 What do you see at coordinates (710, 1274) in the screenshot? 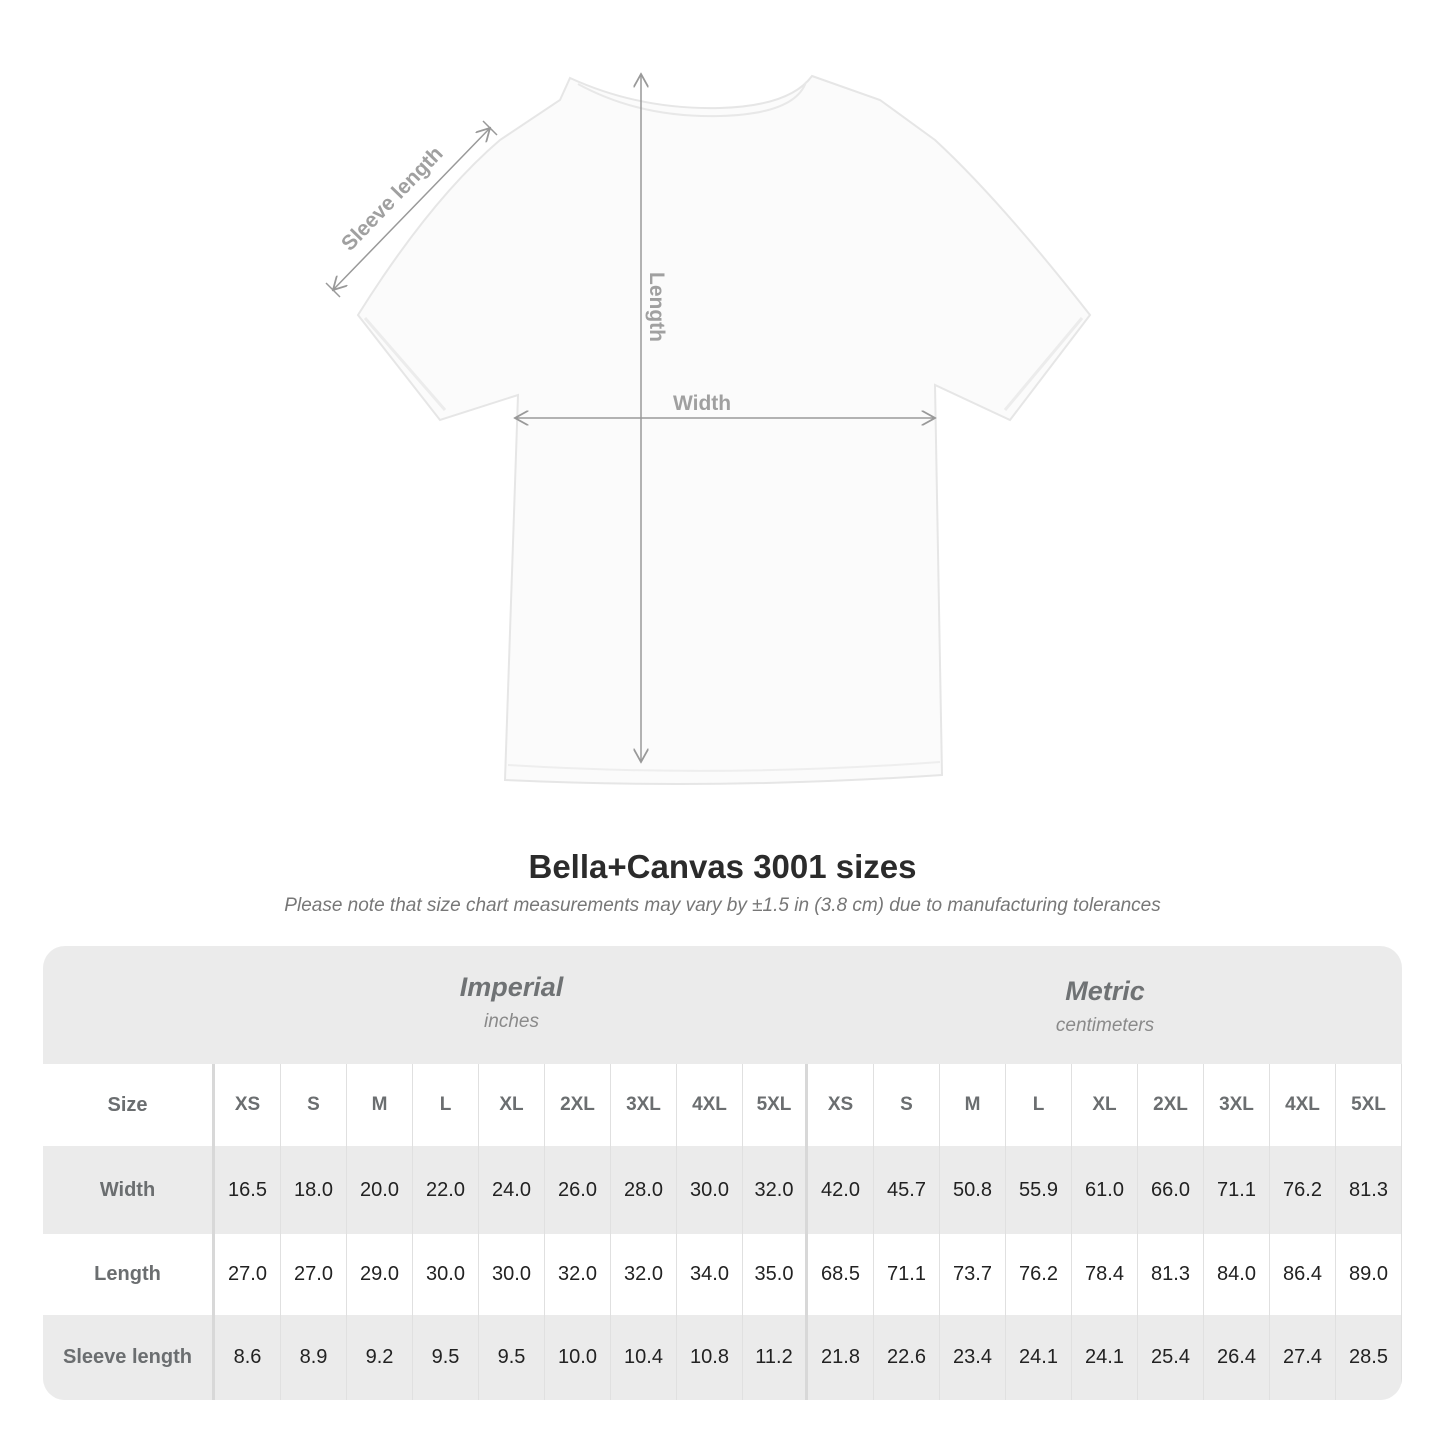
I see `table-cell: 34.0` at bounding box center [710, 1274].